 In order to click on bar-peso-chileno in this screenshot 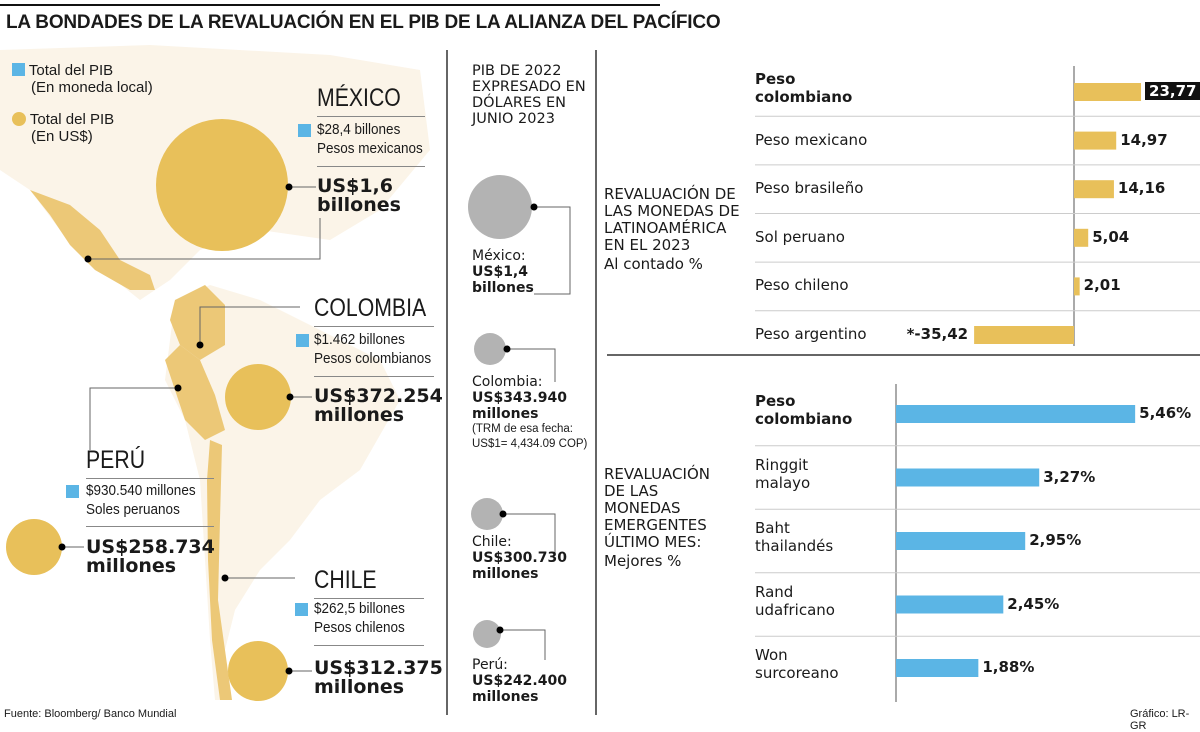, I will do `click(1077, 286)`.